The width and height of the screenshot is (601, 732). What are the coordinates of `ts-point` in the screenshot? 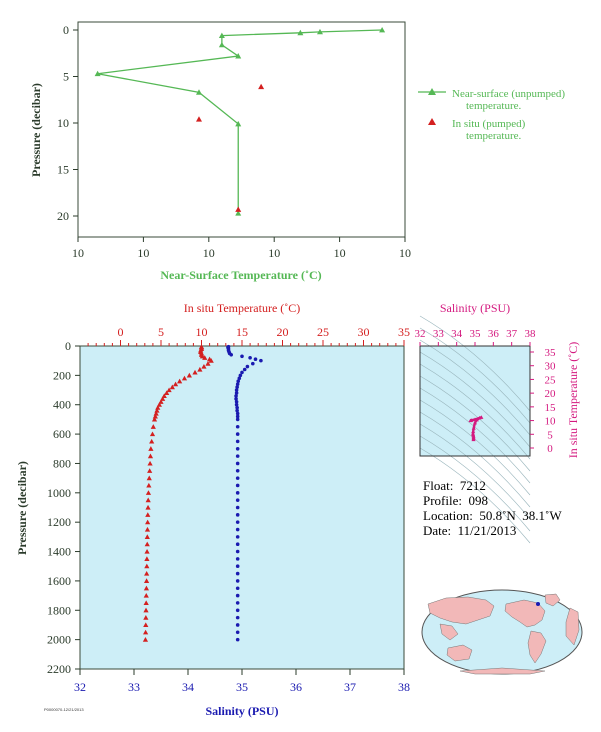 It's located at (473, 431).